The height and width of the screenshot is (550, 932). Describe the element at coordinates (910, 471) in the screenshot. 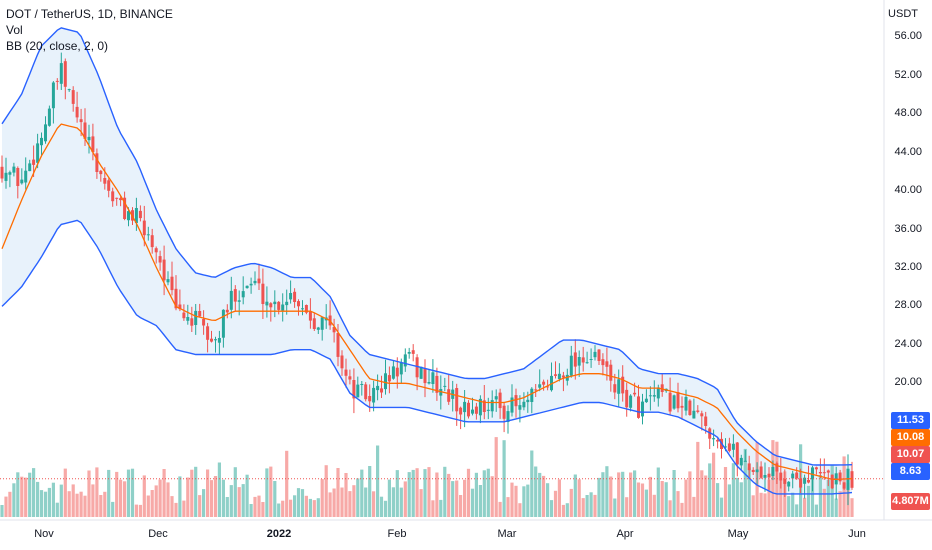

I see `bb-lower-tag: 8.63` at that location.